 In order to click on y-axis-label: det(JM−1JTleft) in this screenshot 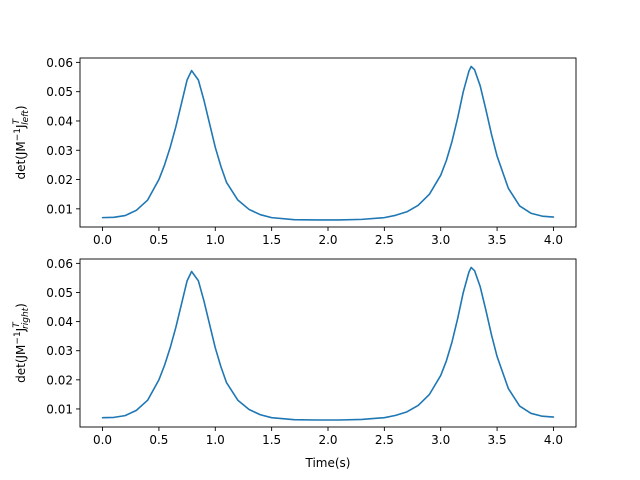, I will do `click(21, 142)`.